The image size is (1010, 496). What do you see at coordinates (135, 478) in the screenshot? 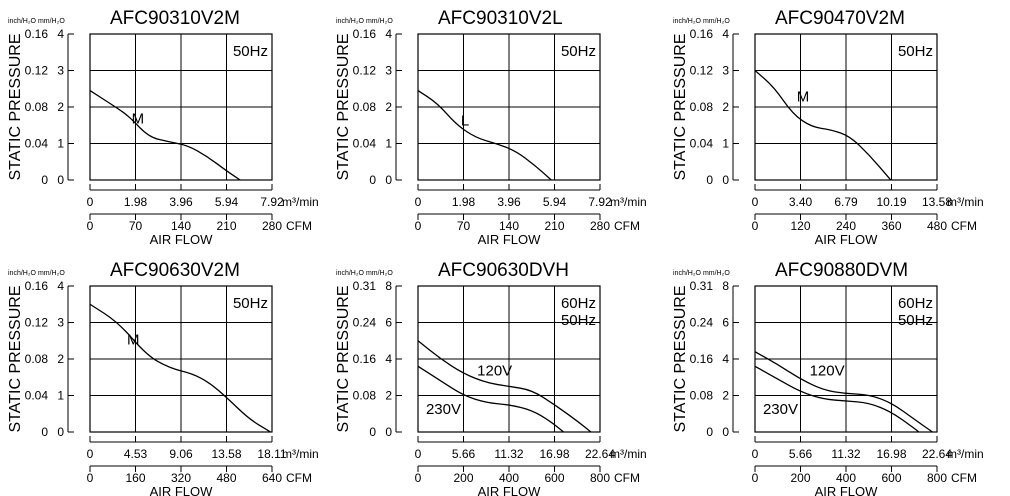
I see `x-tick-label-cfm: 160` at bounding box center [135, 478].